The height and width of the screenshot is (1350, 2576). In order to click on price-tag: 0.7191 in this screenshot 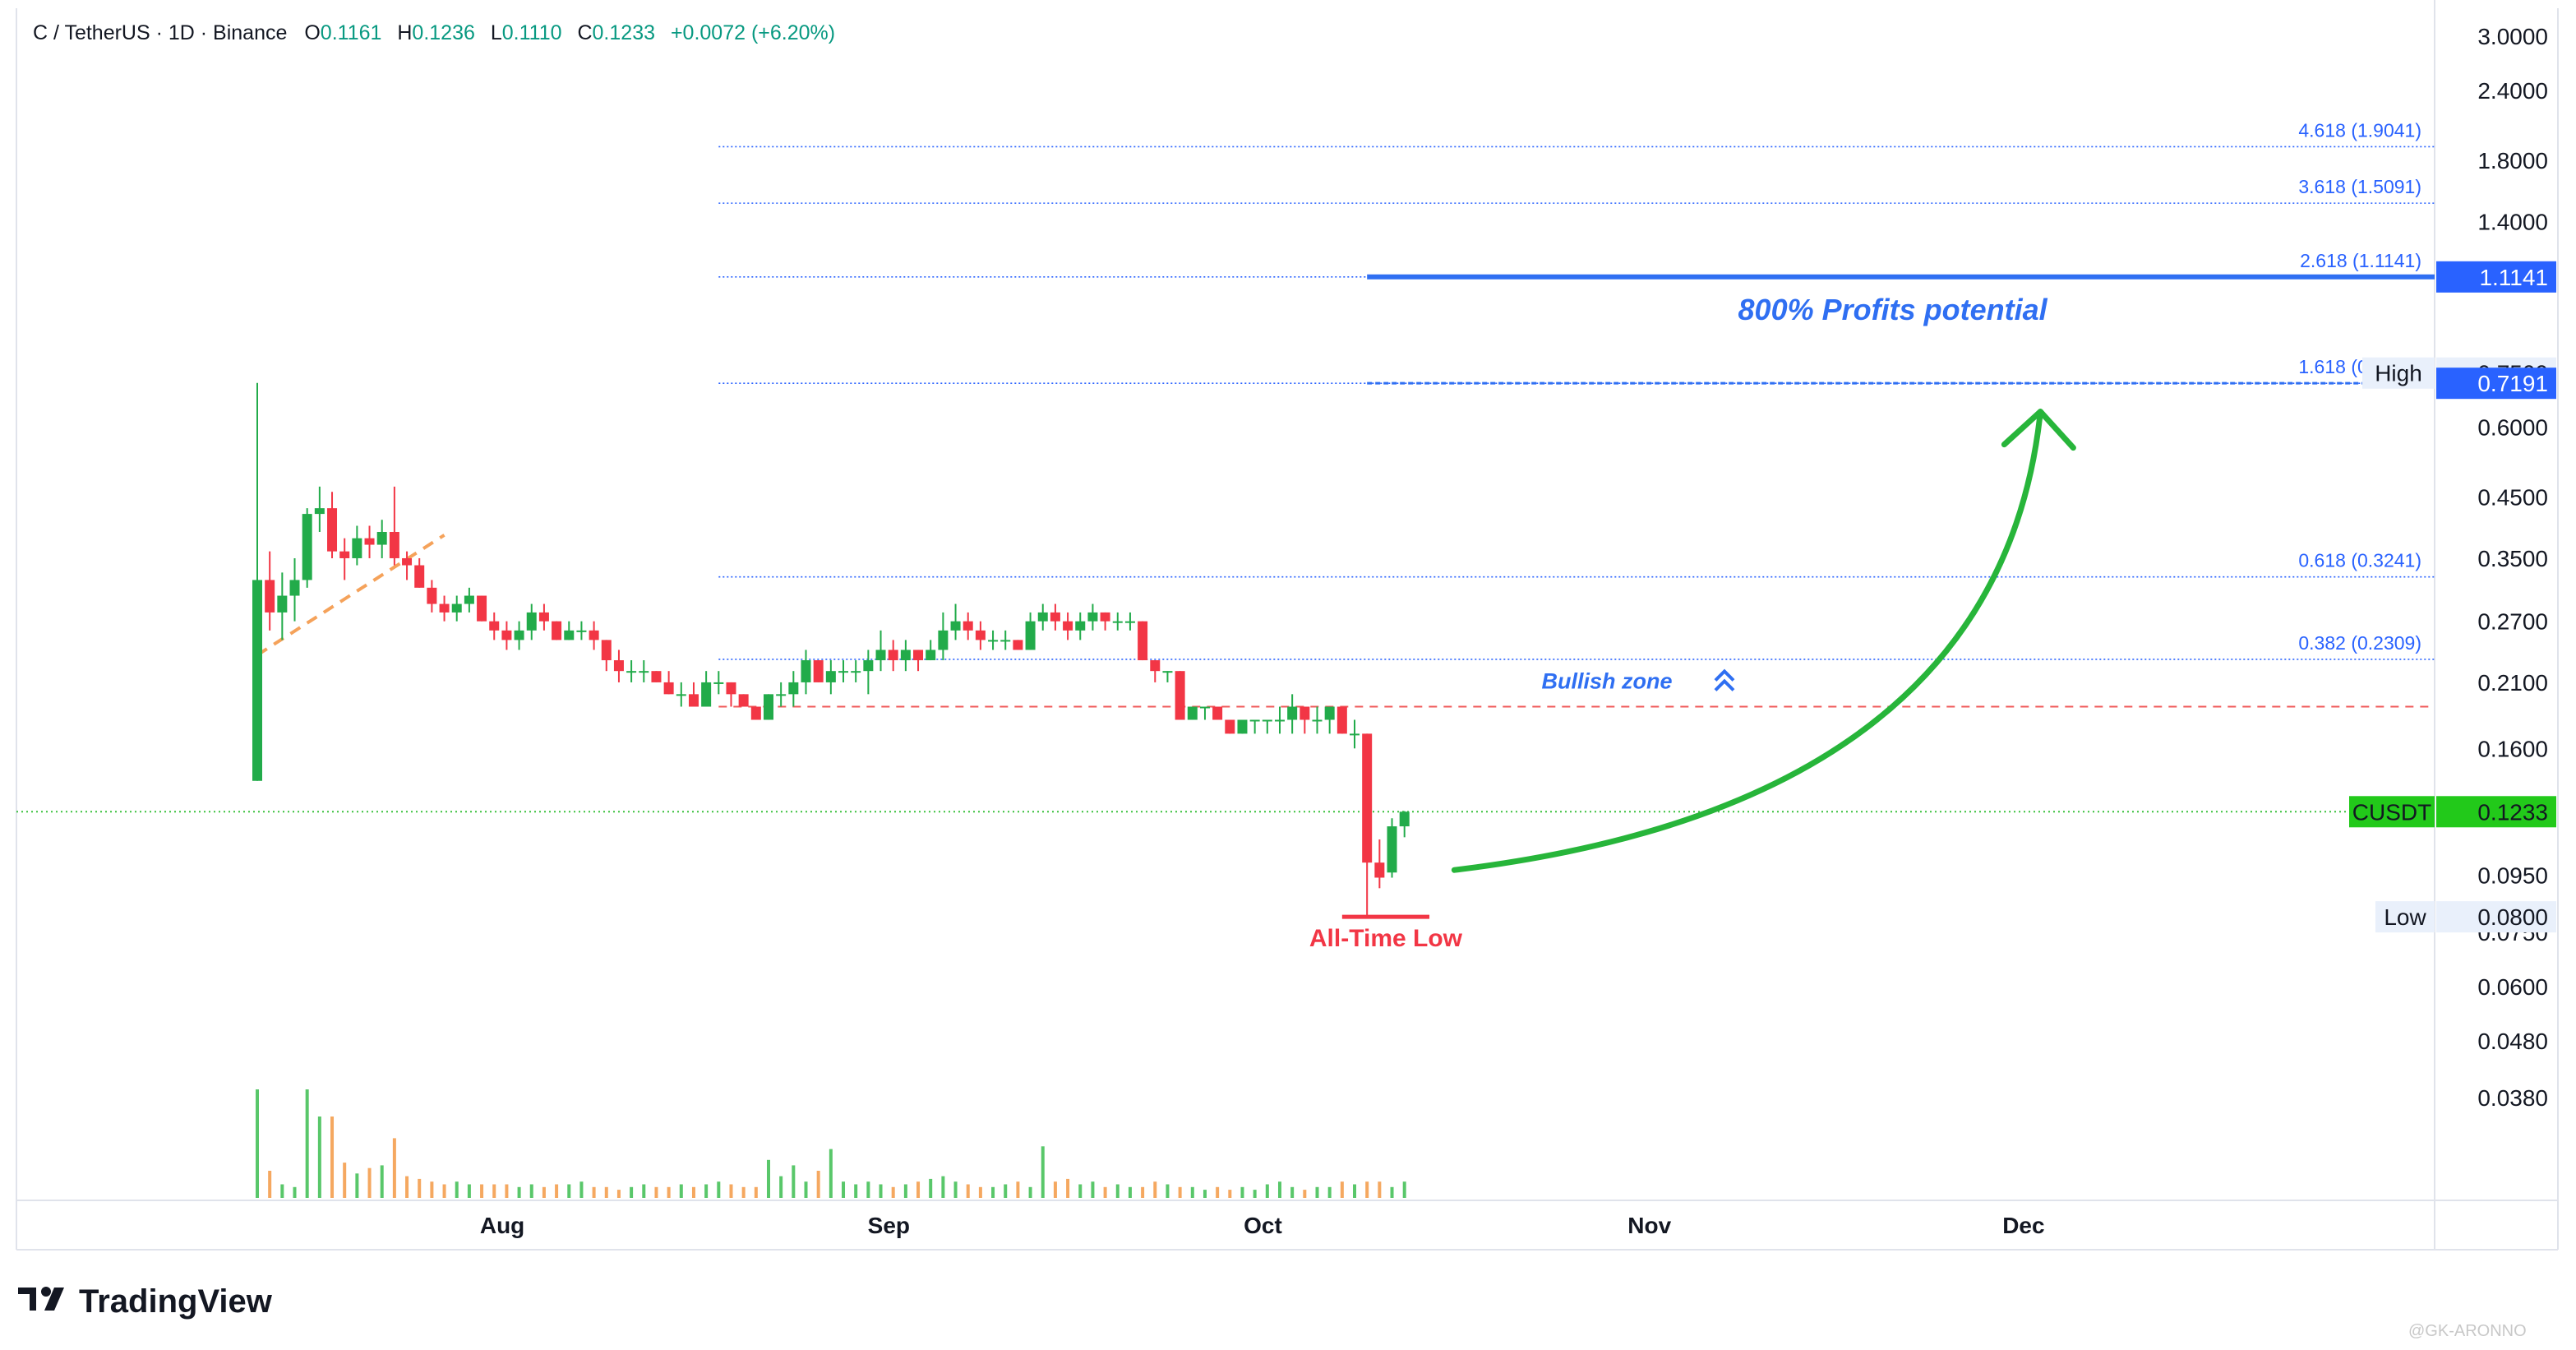, I will do `click(2496, 384)`.